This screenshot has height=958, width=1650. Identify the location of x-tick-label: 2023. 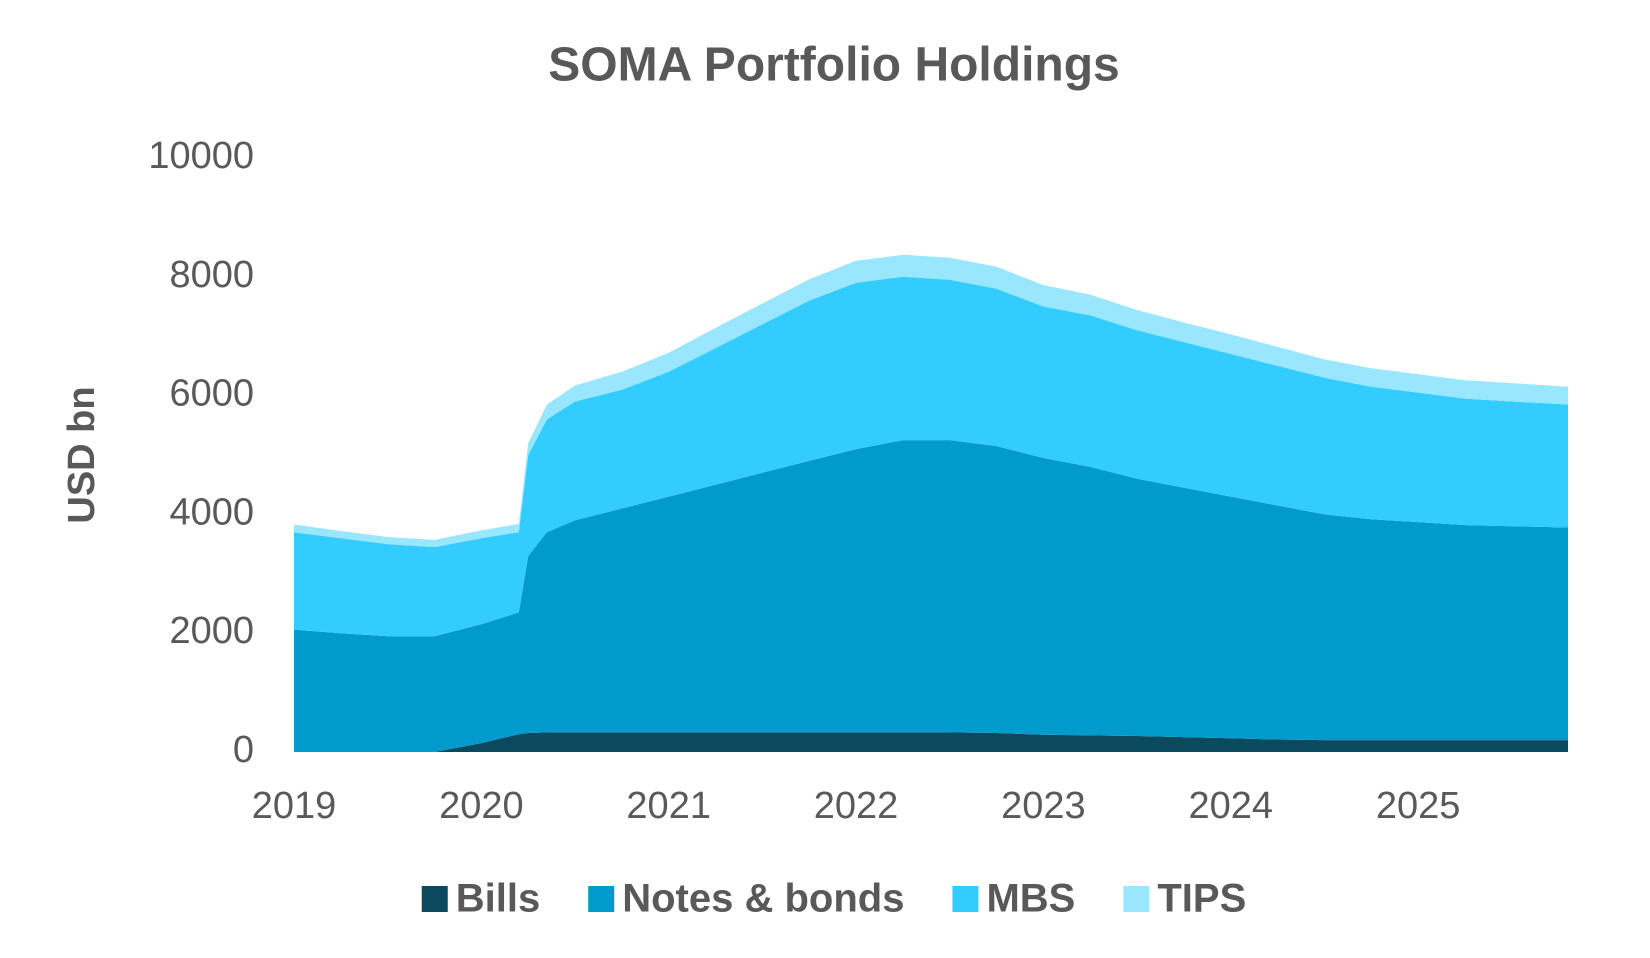
(1043, 806).